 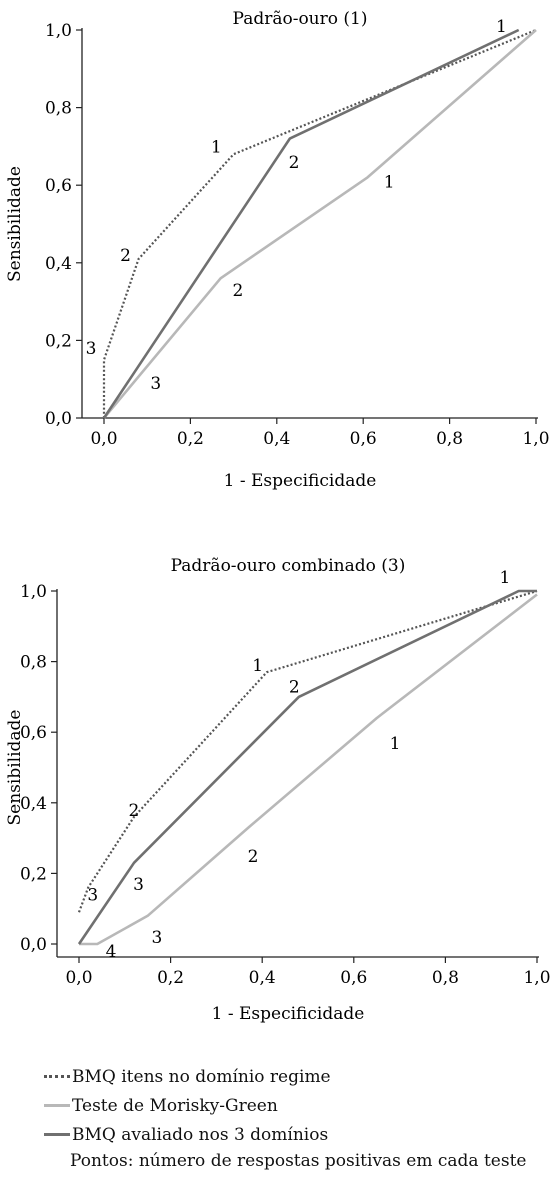 I want to click on legend-swatch-light, so click(x=57, y=1105).